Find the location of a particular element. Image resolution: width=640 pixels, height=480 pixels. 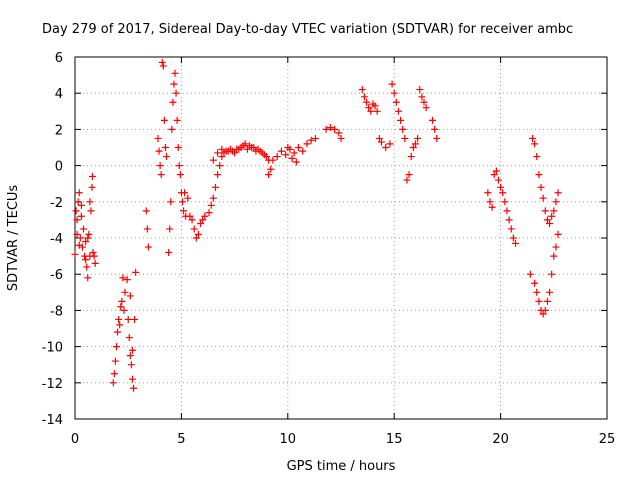

y-axis-label: SDTVAR / TECUs is located at coordinates (13, 238).